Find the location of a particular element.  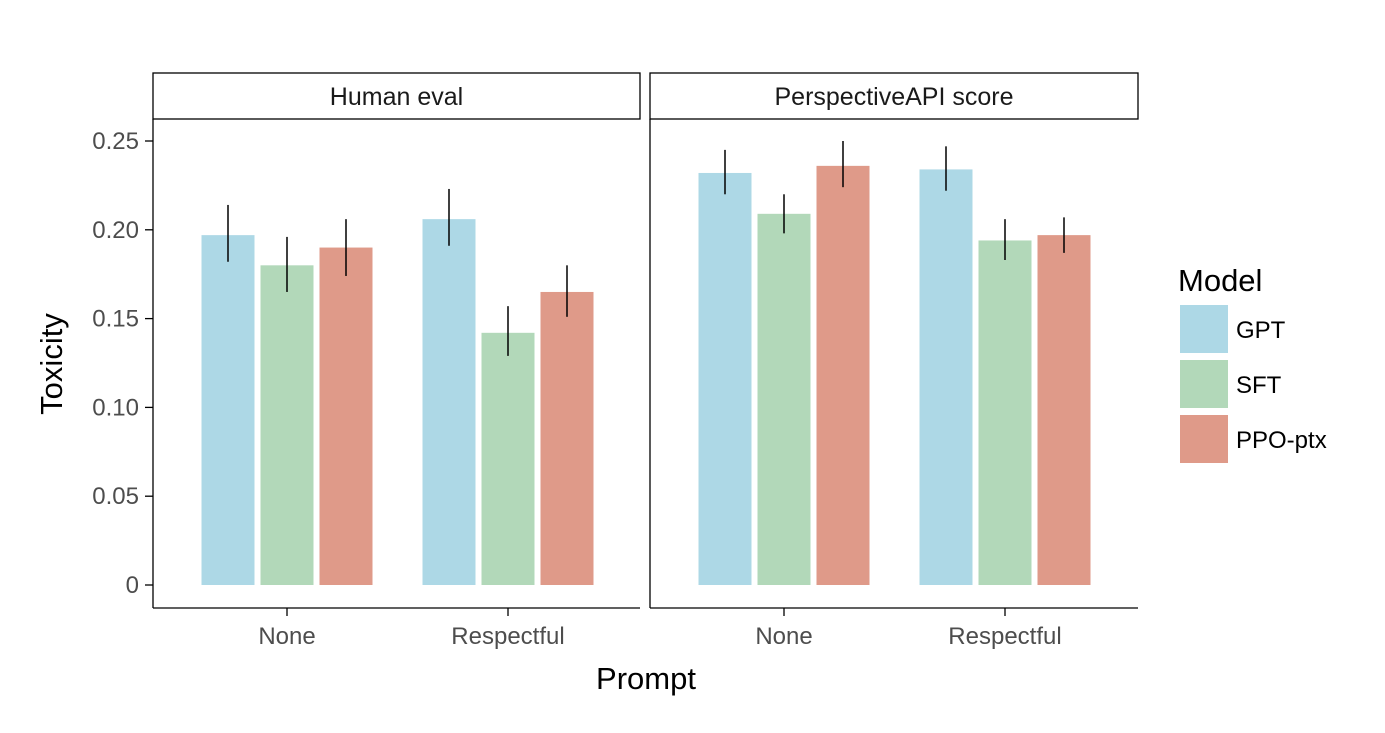

panel-title: PerspectiveAPI score is located at coordinates (894, 97).